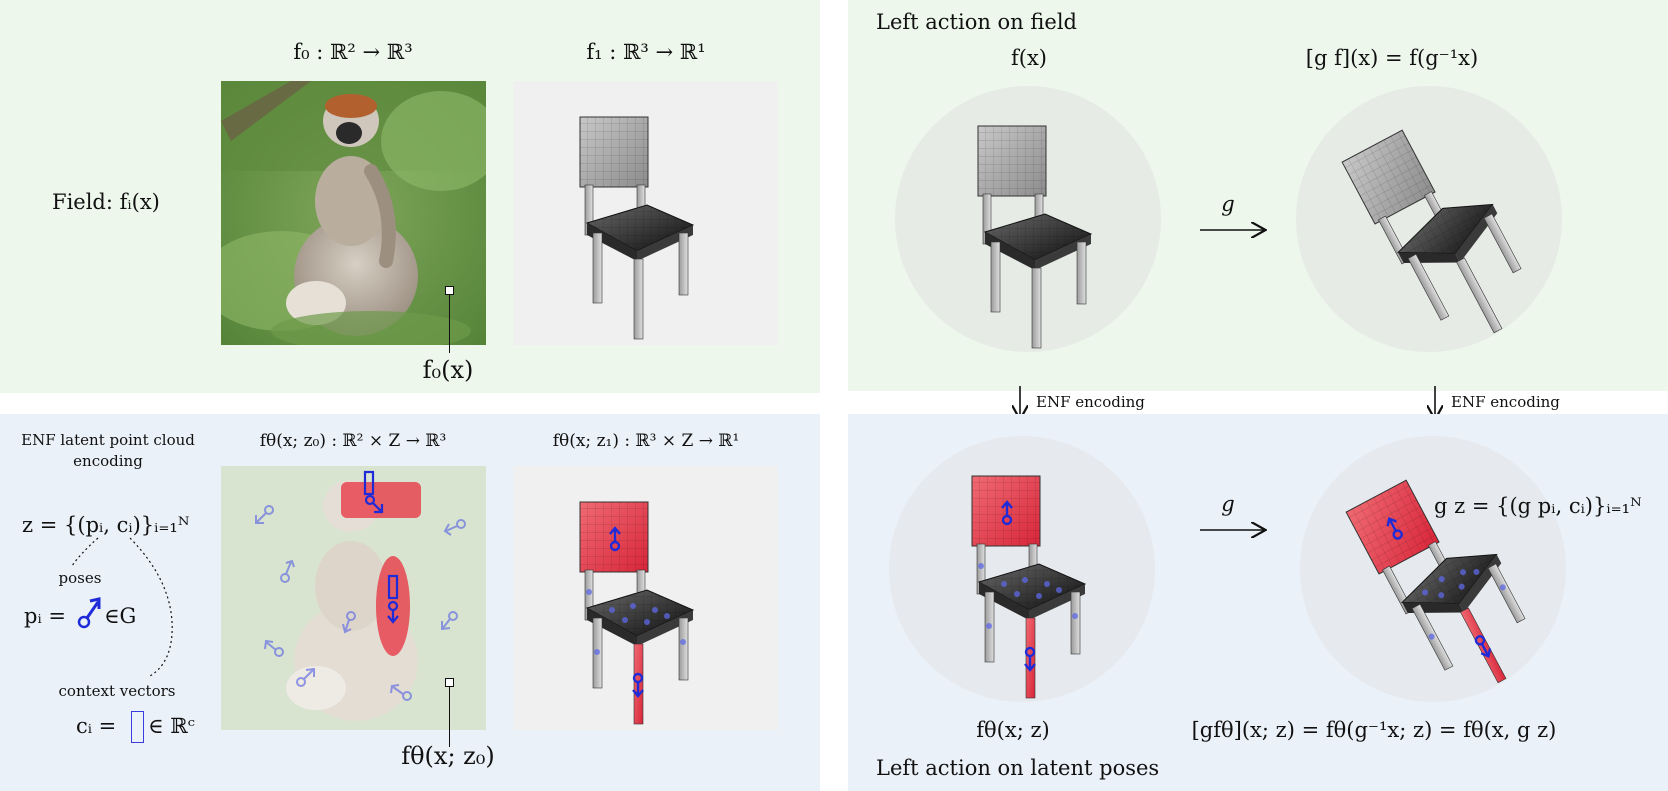 The width and height of the screenshot is (1668, 791). I want to click on context-def-right: ∈ ℝᶜ, so click(171, 726).